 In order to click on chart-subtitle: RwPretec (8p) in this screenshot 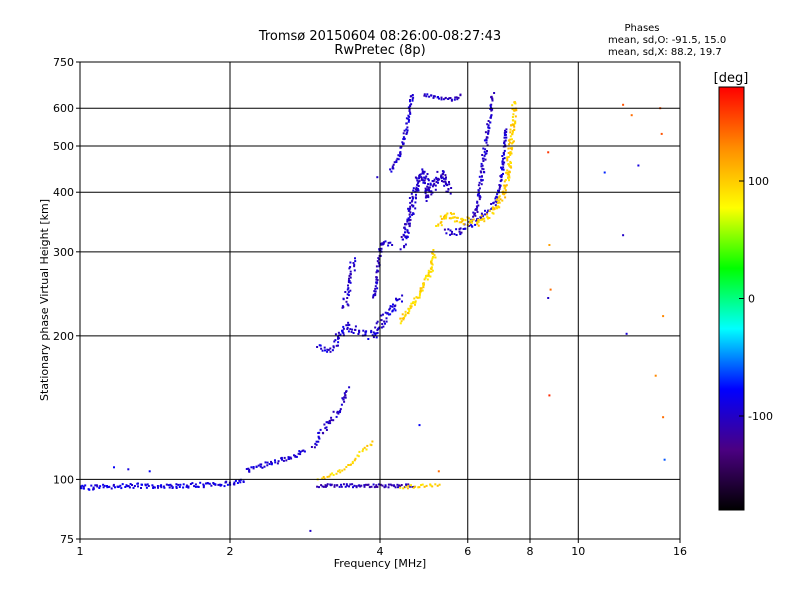, I will do `click(379, 50)`.